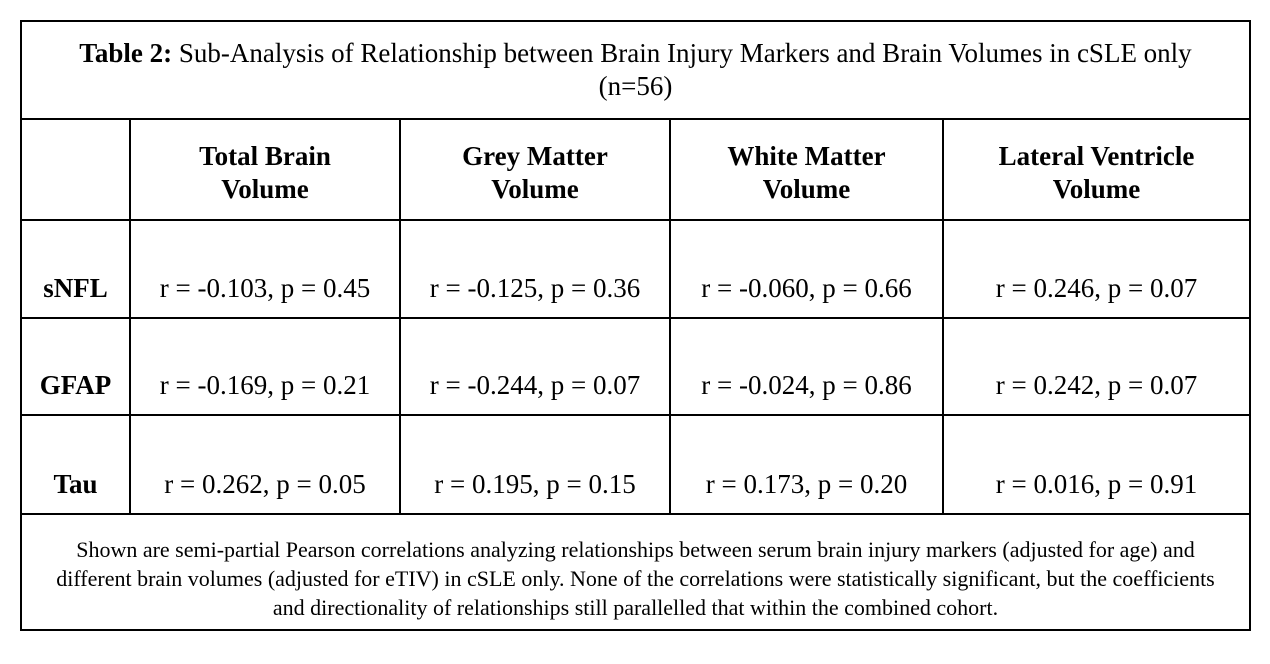  What do you see at coordinates (807, 464) in the screenshot?
I see `table-cell: r = 0.173, p = 0.20` at bounding box center [807, 464].